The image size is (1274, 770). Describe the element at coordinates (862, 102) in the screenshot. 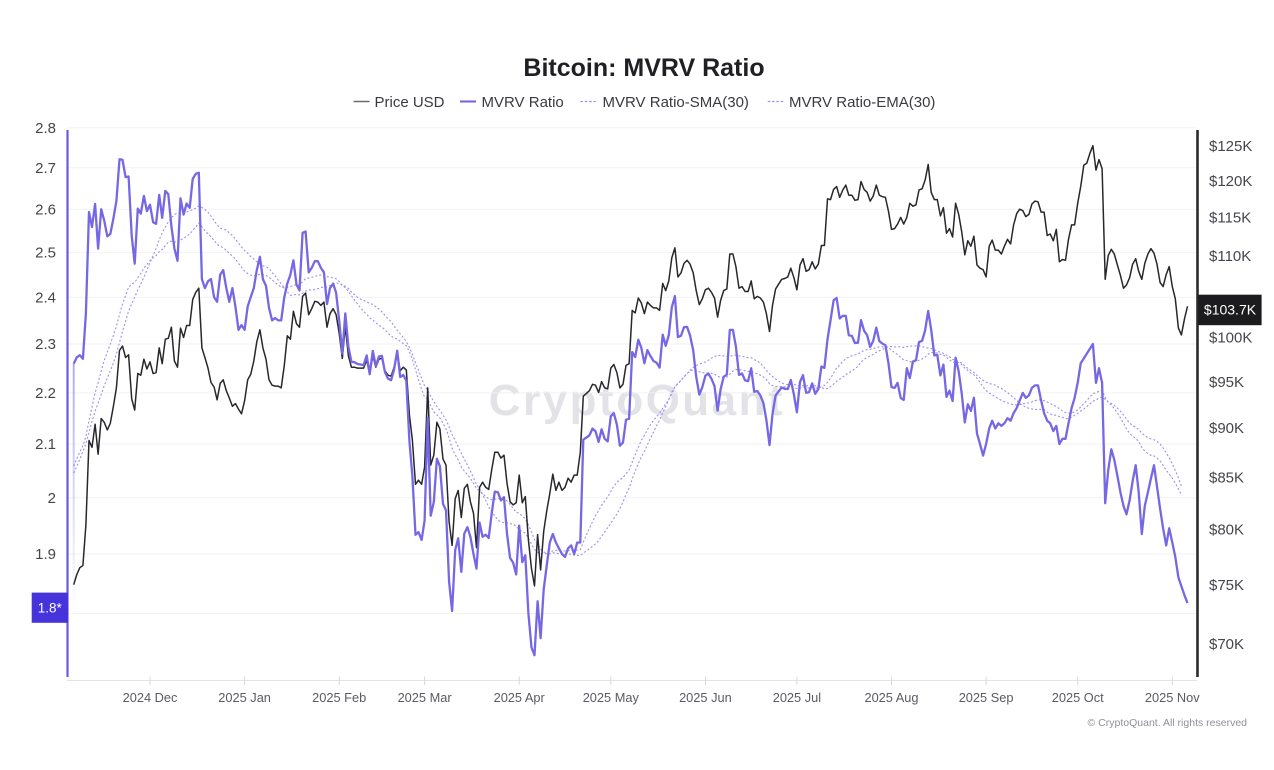

I see `svg-text: MVRV Ratio-EMA(30)` at that location.